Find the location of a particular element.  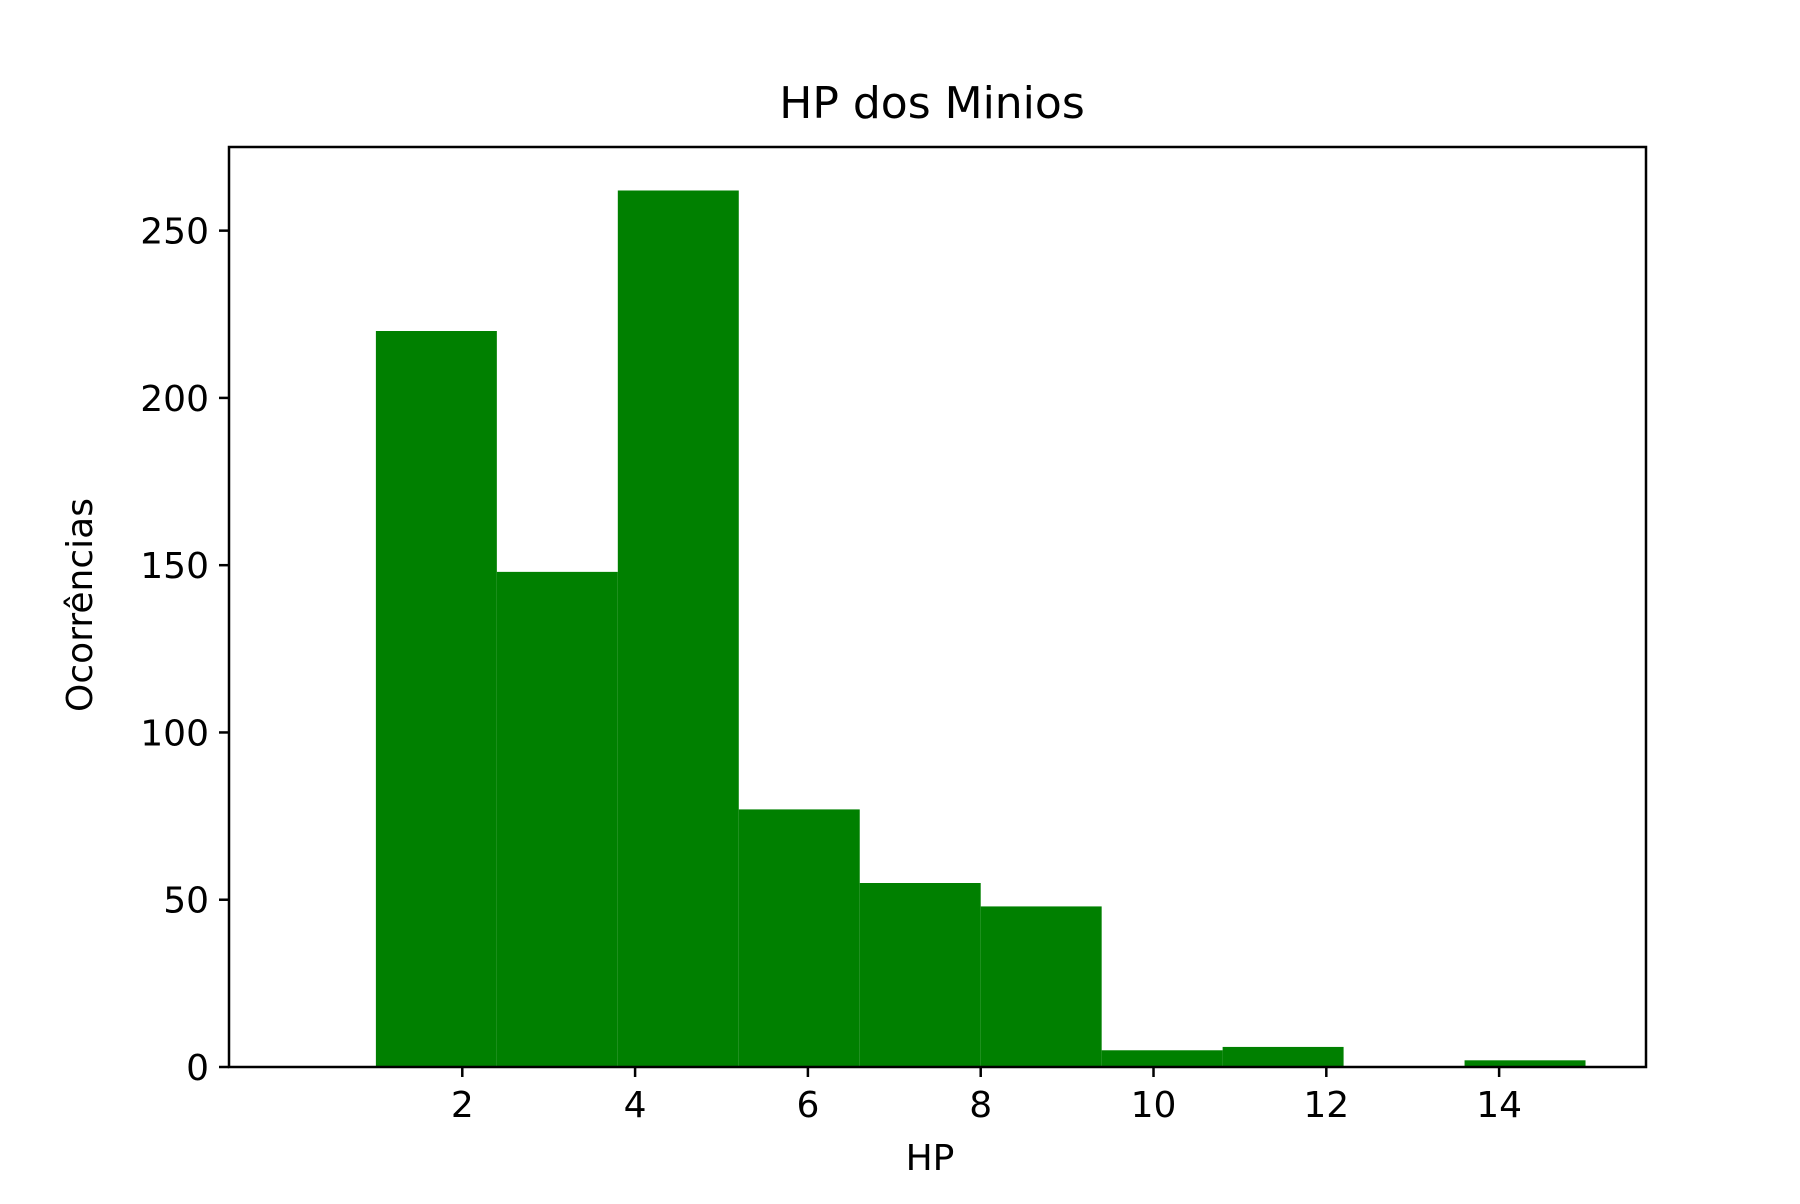

x-tick-label: 6 is located at coordinates (807, 1105).